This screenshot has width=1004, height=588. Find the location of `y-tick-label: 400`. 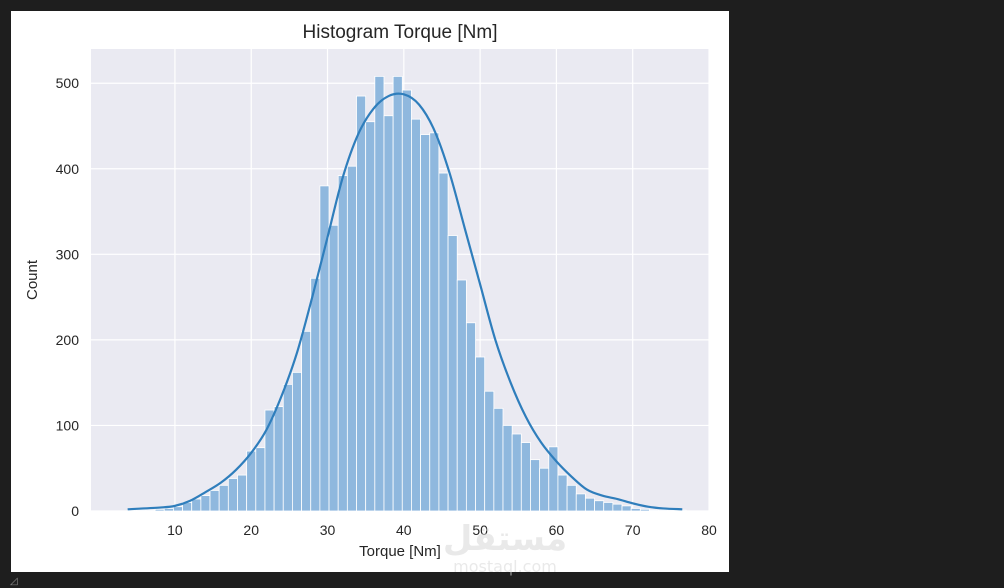

y-tick-label: 400 is located at coordinates (68, 169).